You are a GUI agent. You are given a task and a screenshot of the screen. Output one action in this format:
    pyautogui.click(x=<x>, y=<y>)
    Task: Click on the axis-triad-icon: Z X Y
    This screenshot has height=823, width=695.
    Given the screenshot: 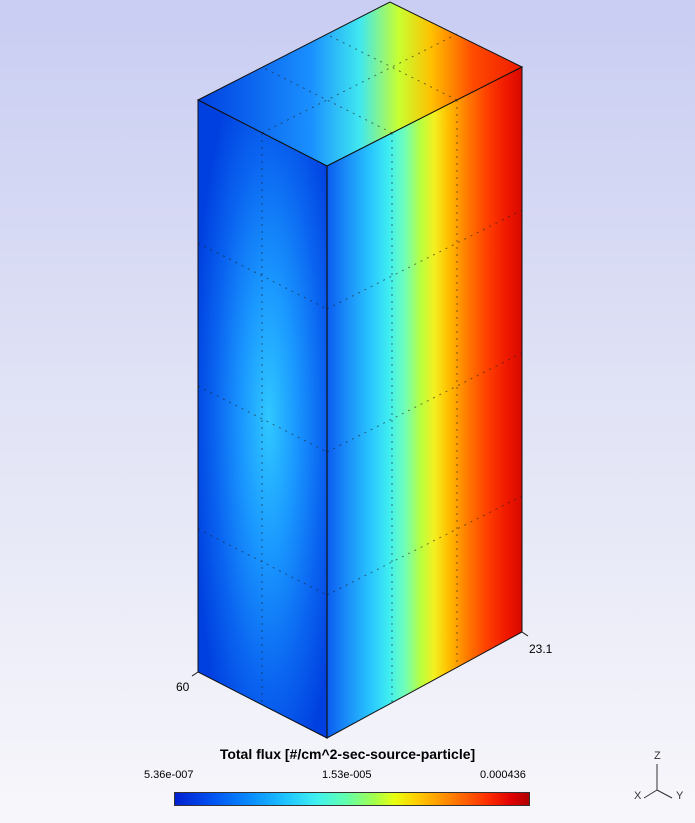 What is the action you would take?
    pyautogui.click(x=662, y=778)
    